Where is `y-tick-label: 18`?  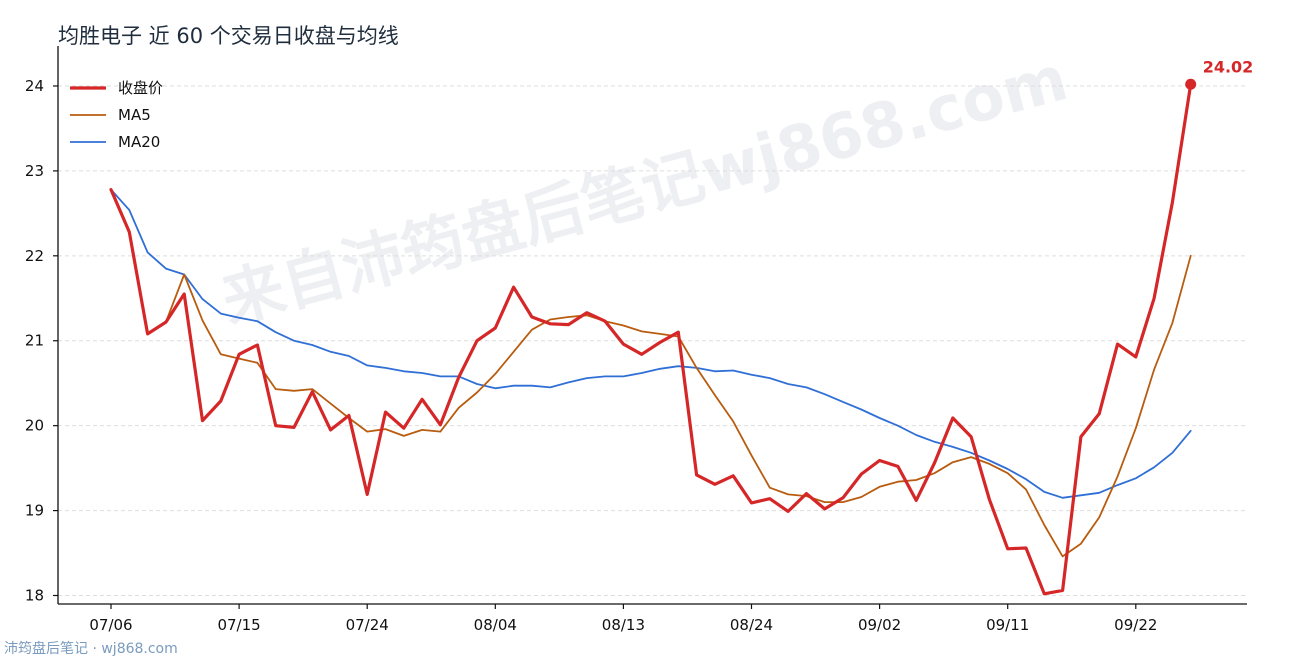 y-tick-label: 18 is located at coordinates (34, 596).